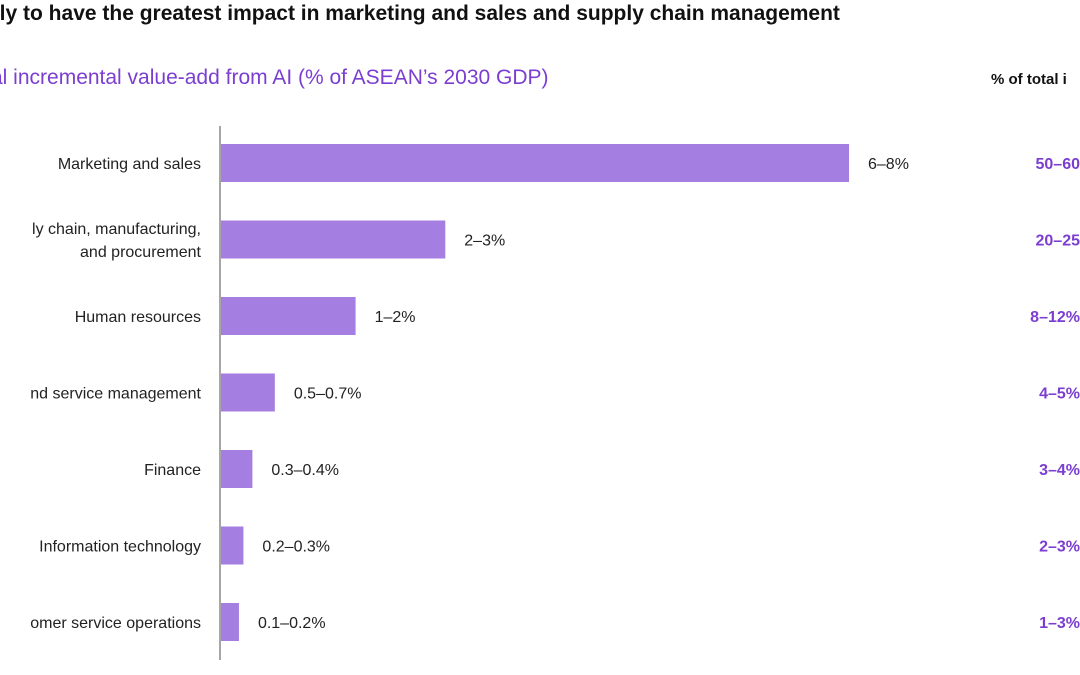  What do you see at coordinates (1059, 470) in the screenshot?
I see `share-label: 3–4%` at bounding box center [1059, 470].